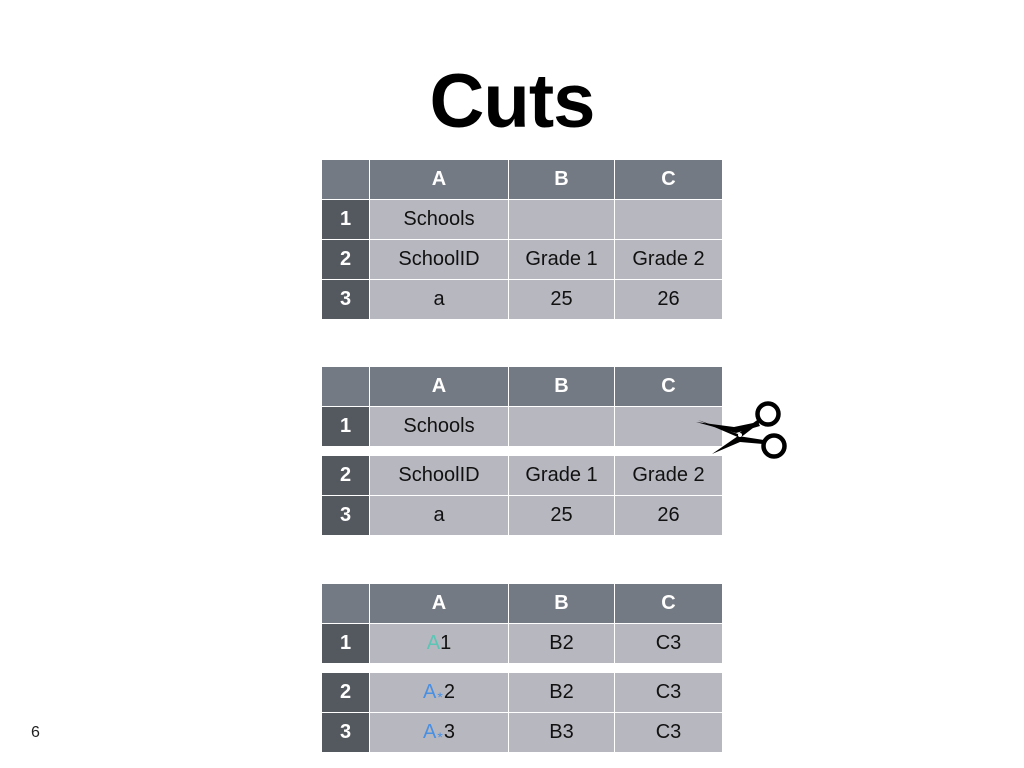  I want to click on row-ref-number: 2, so click(449, 692).